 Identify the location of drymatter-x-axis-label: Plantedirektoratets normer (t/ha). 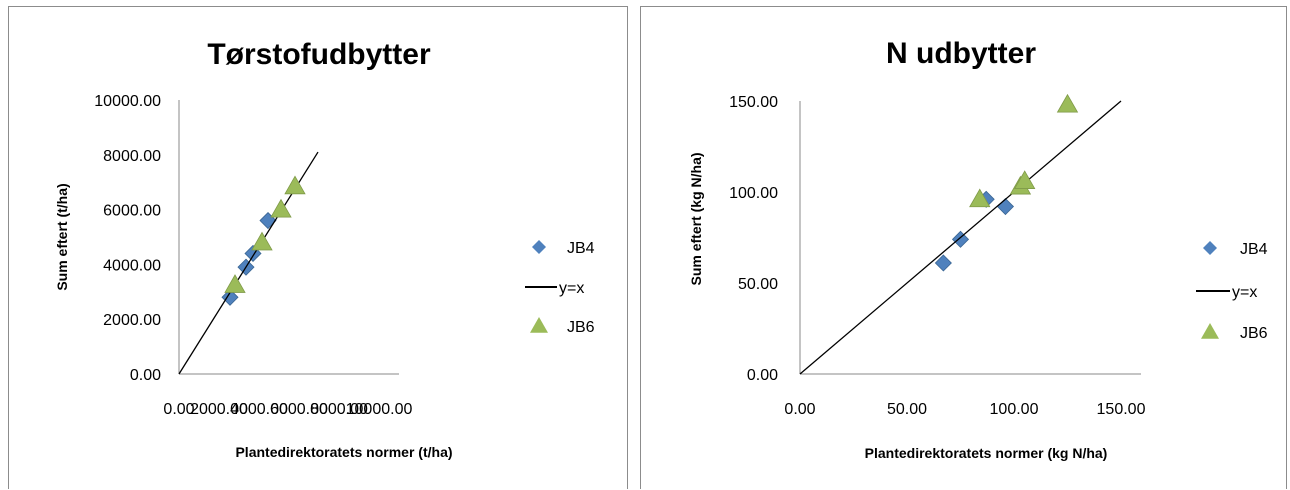
(343, 452).